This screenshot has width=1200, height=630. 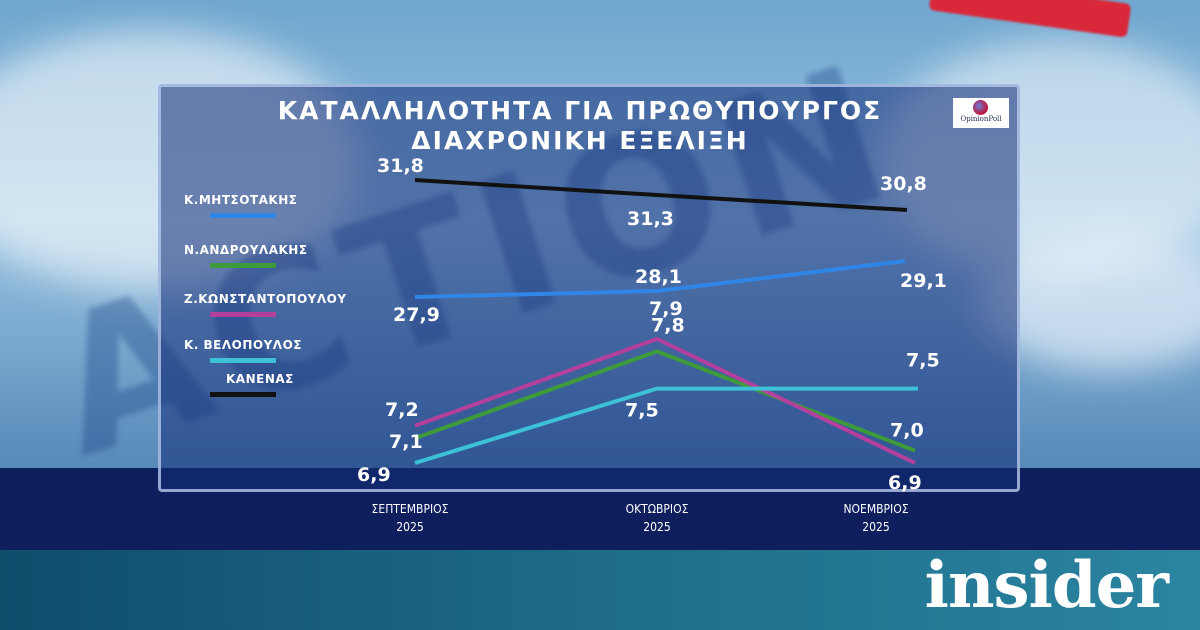 What do you see at coordinates (923, 281) in the screenshot?
I see `data-label: 29,1` at bounding box center [923, 281].